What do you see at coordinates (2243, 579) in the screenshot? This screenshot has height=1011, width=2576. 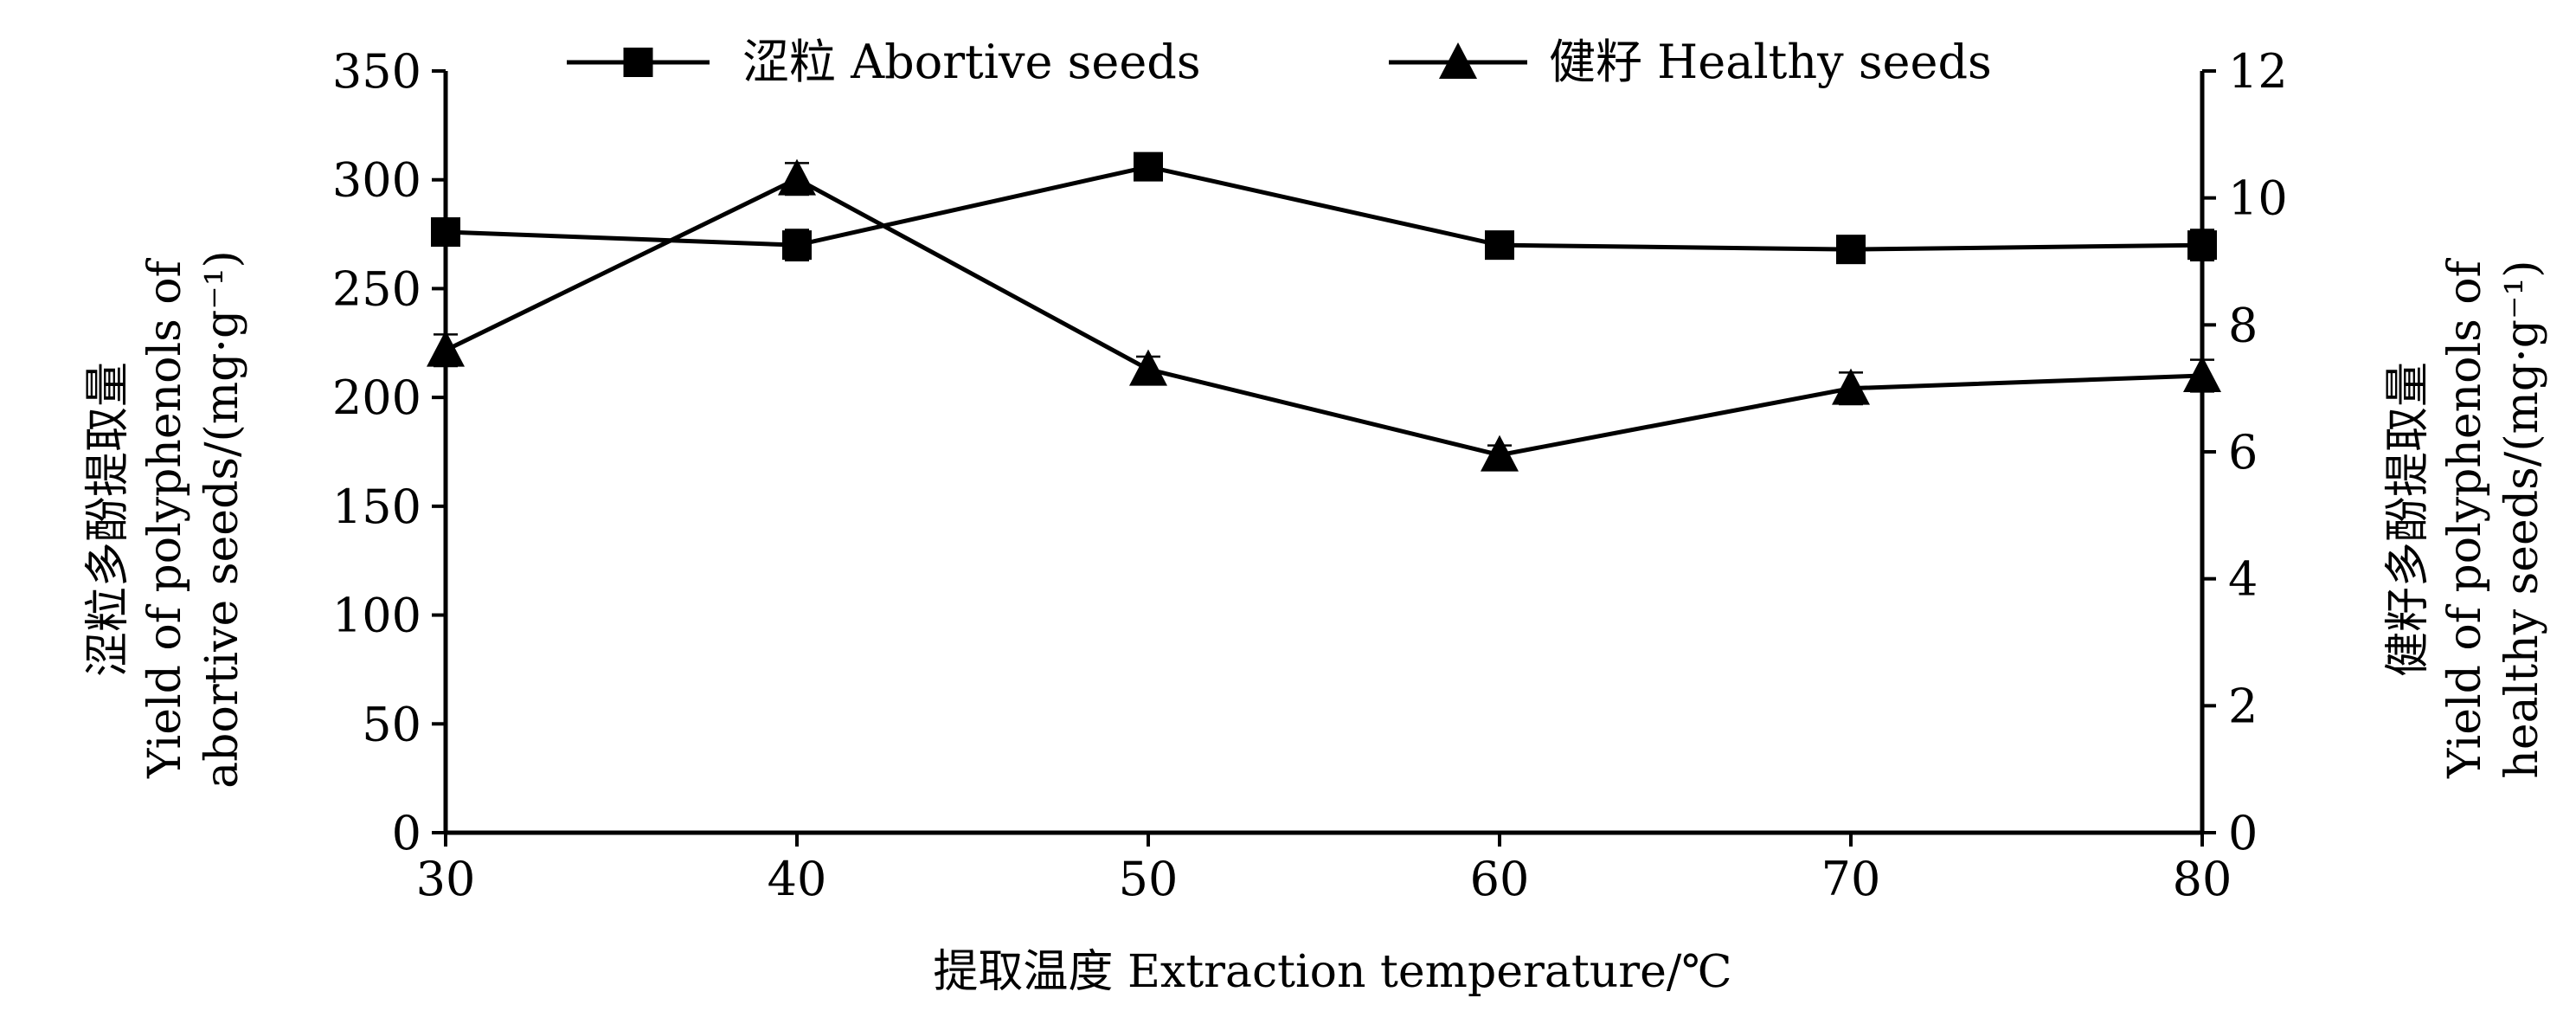 I see `right-y-tick-label: 4` at bounding box center [2243, 579].